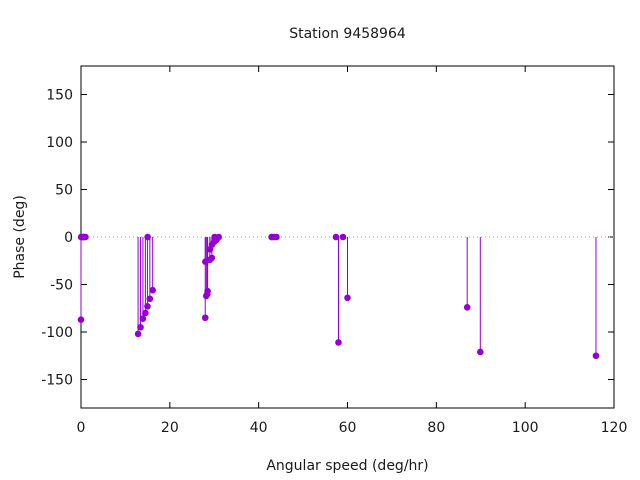 This screenshot has width=640, height=480. What do you see at coordinates (436, 428) in the screenshot?
I see `x-tick-label: 80` at bounding box center [436, 428].